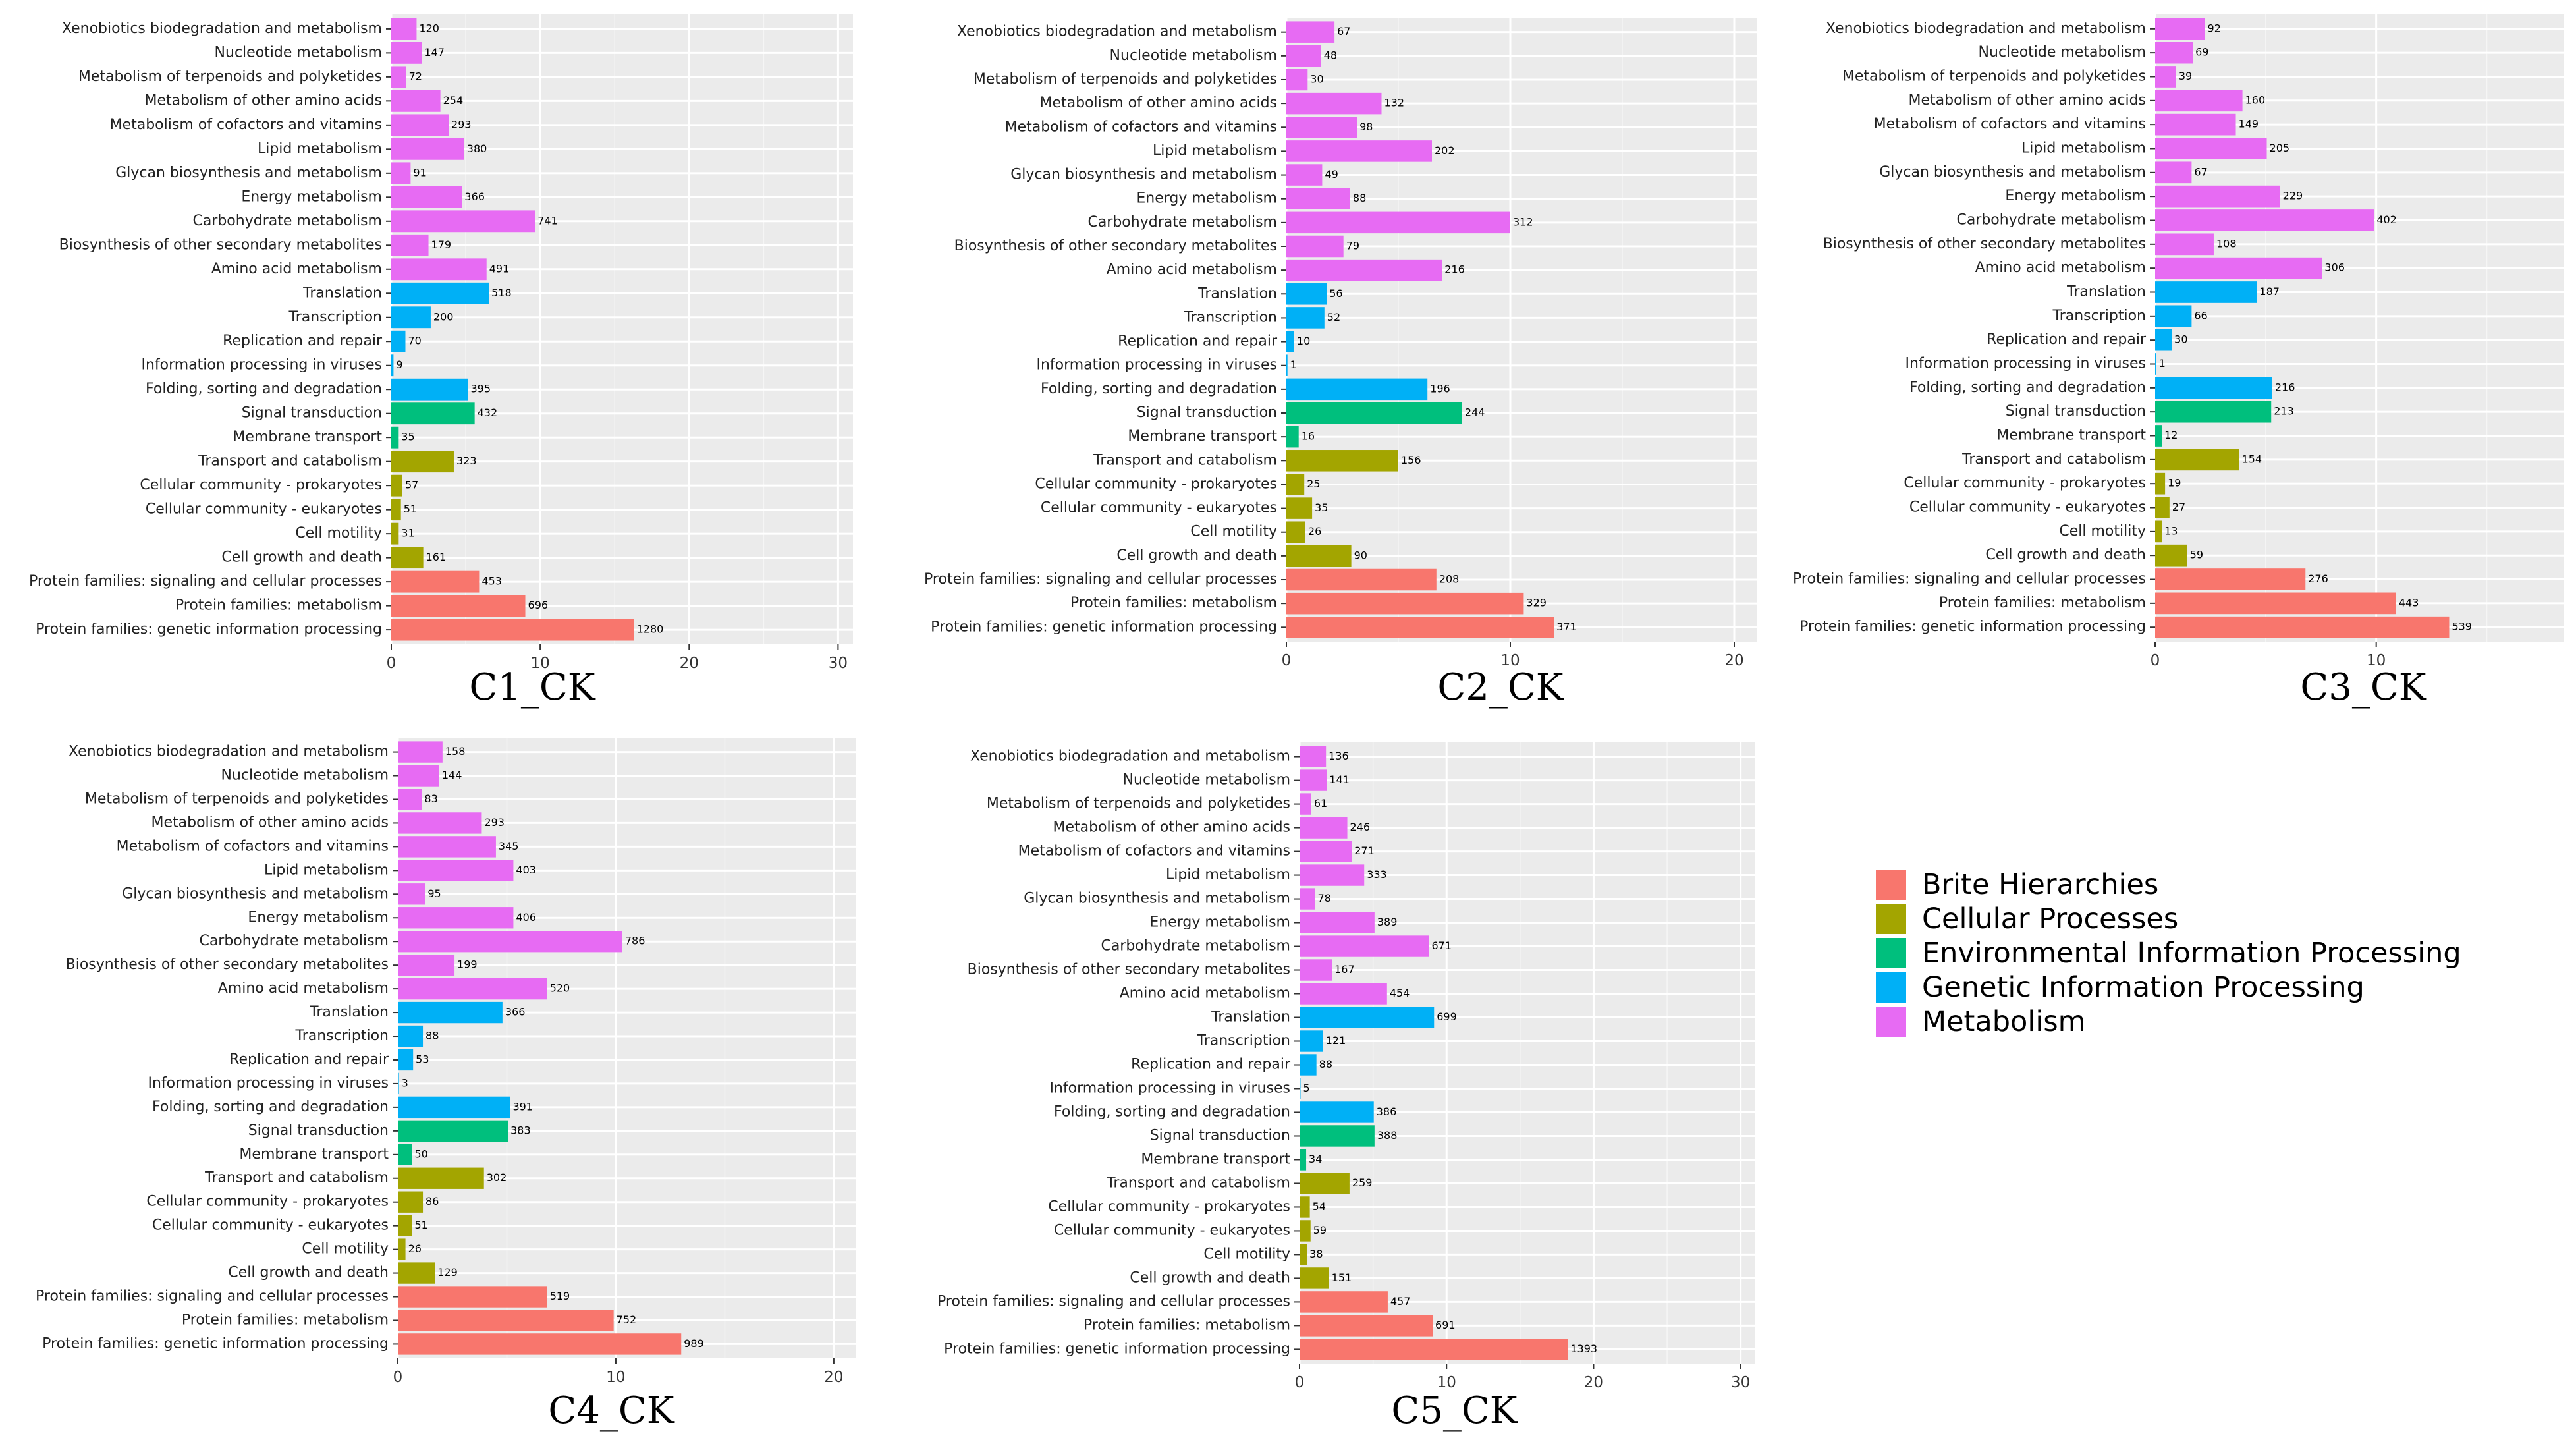 The height and width of the screenshot is (1440, 2576). Describe the element at coordinates (2168, 1022) in the screenshot. I see `legend-item: Metabolism` at that location.